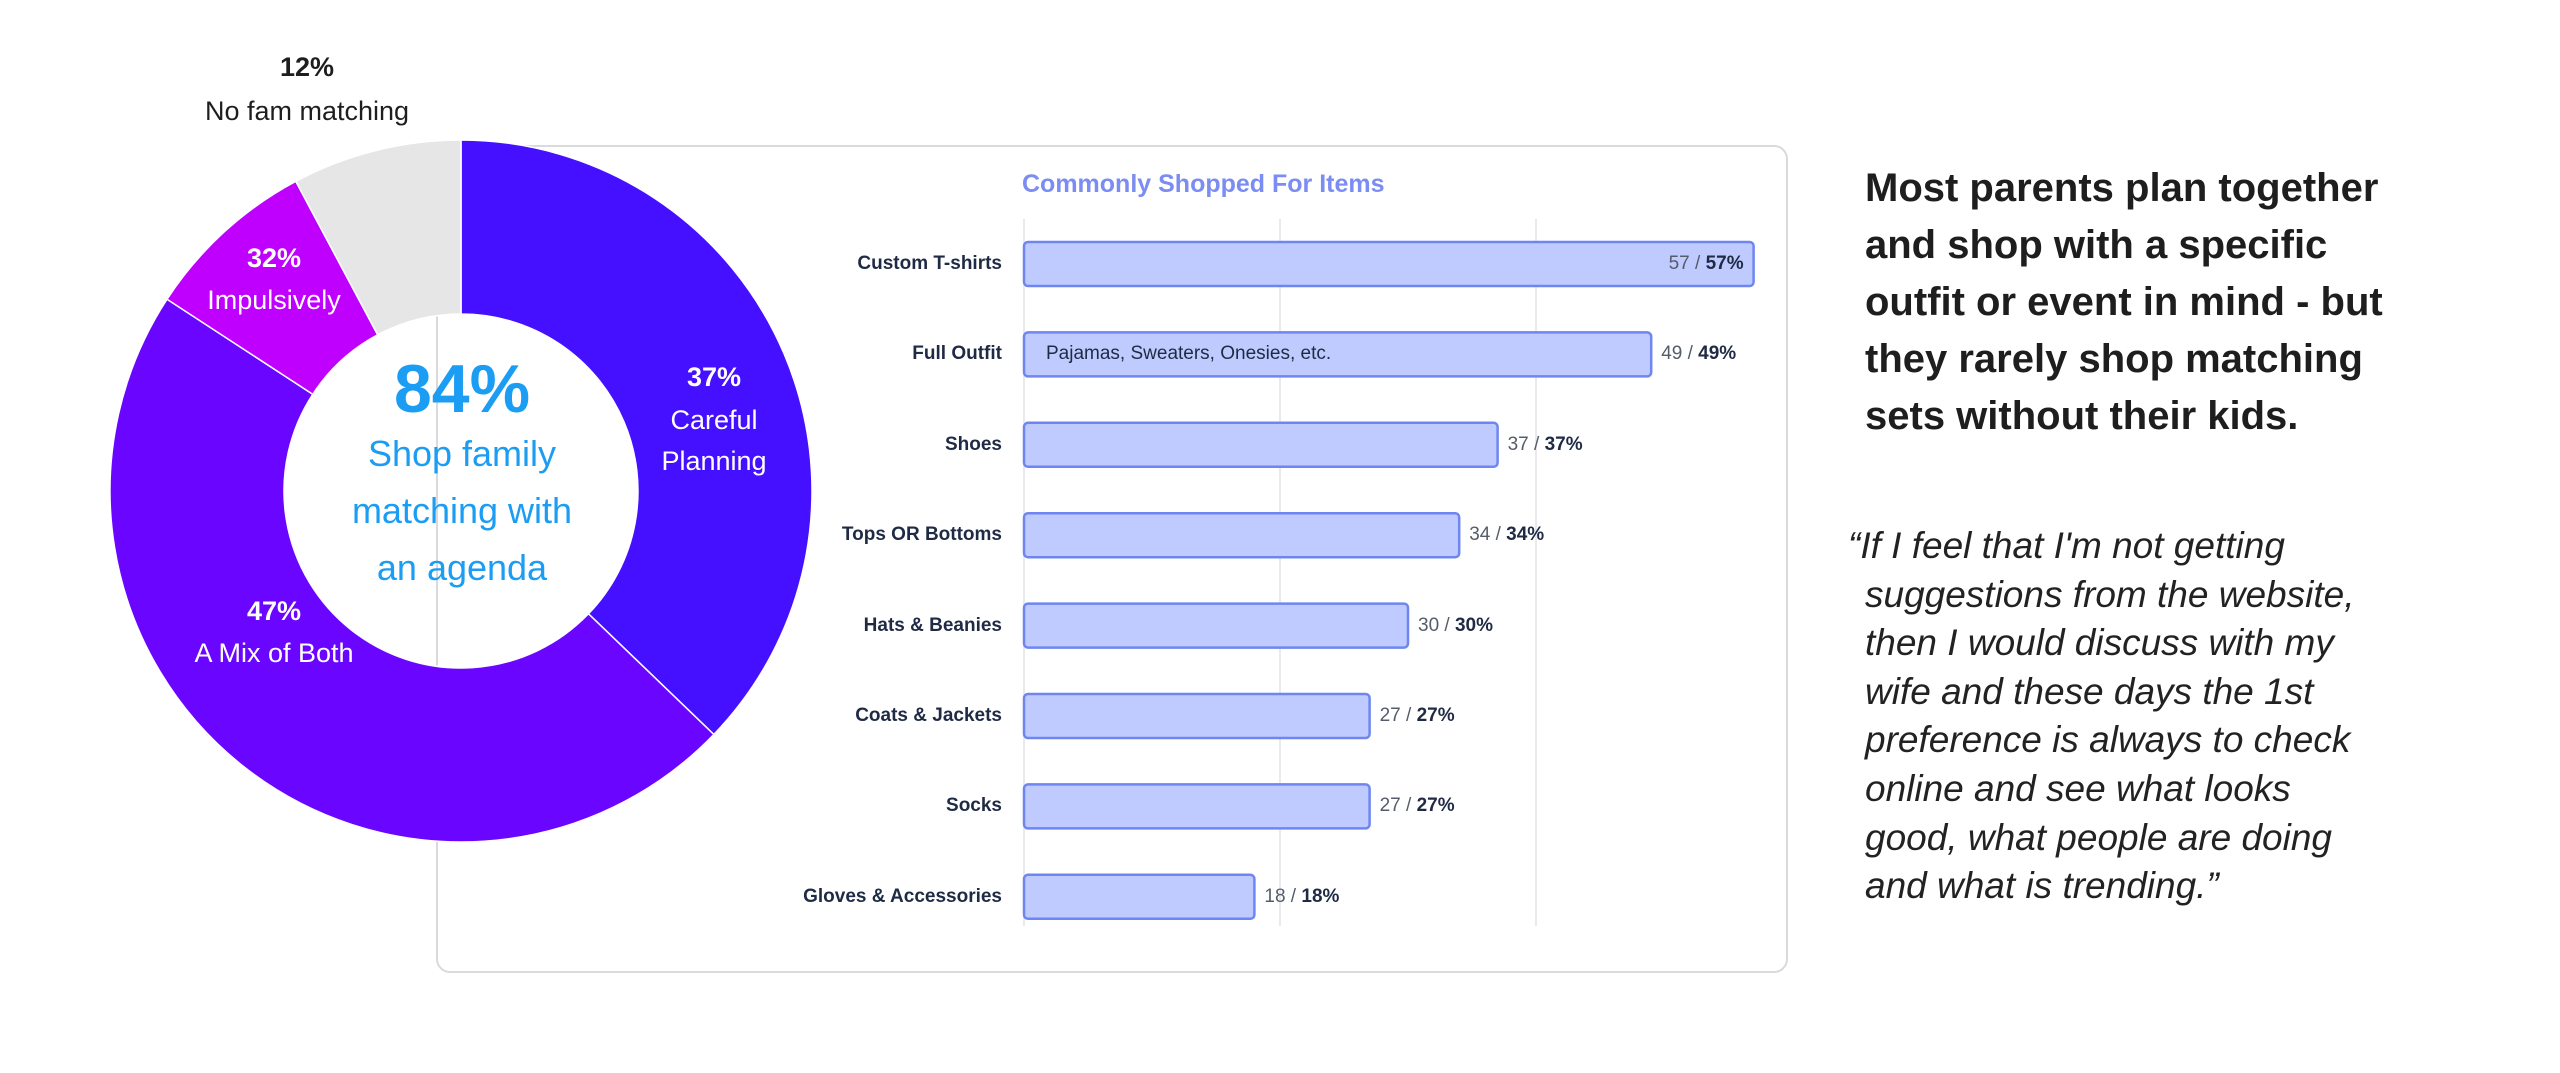  I want to click on category-label: Coats & Jackets, so click(928, 715).